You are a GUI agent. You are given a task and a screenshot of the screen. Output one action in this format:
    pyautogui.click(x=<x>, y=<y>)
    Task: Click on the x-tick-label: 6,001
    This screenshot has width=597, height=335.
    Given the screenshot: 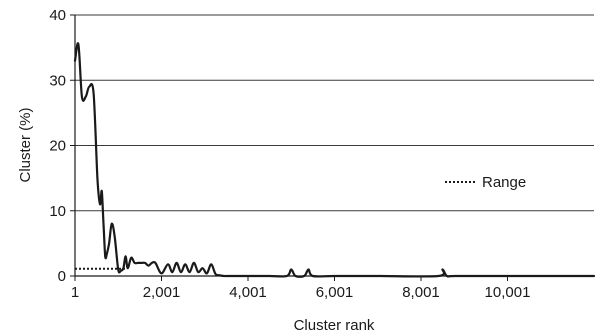 What is the action you would take?
    pyautogui.click(x=335, y=292)
    